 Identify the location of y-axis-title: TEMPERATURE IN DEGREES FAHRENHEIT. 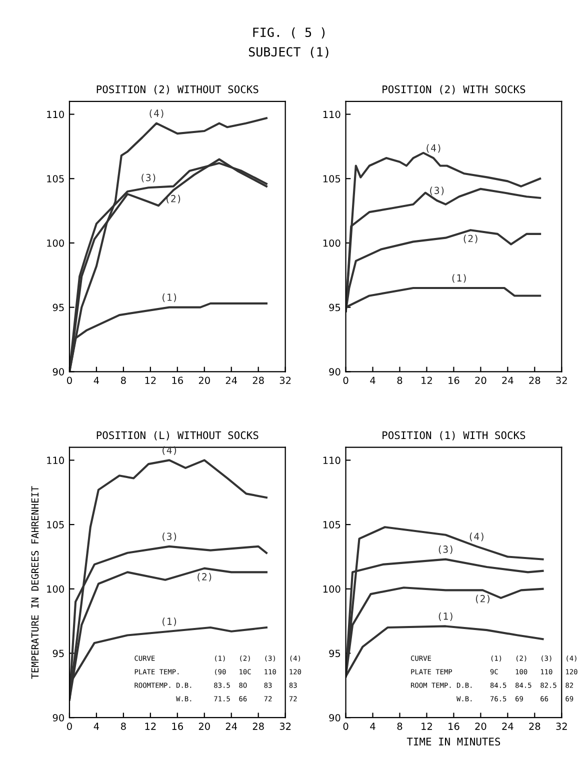
(35, 582).